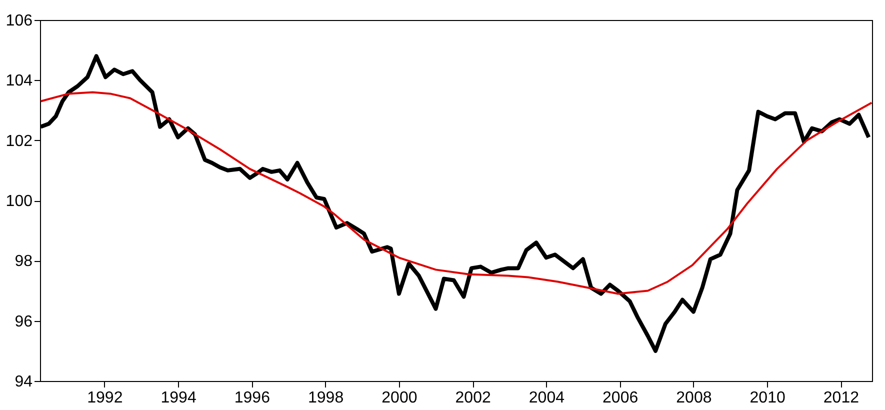  Describe the element at coordinates (768, 398) in the screenshot. I see `x-tick-label: 2010` at that location.